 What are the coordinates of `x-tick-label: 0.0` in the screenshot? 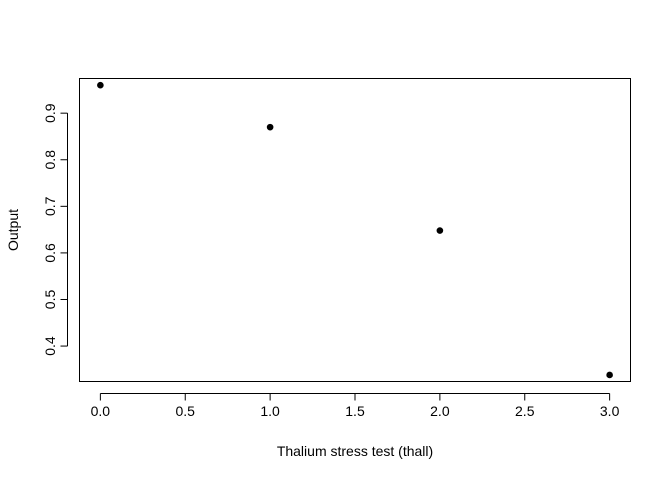 It's located at (101, 411).